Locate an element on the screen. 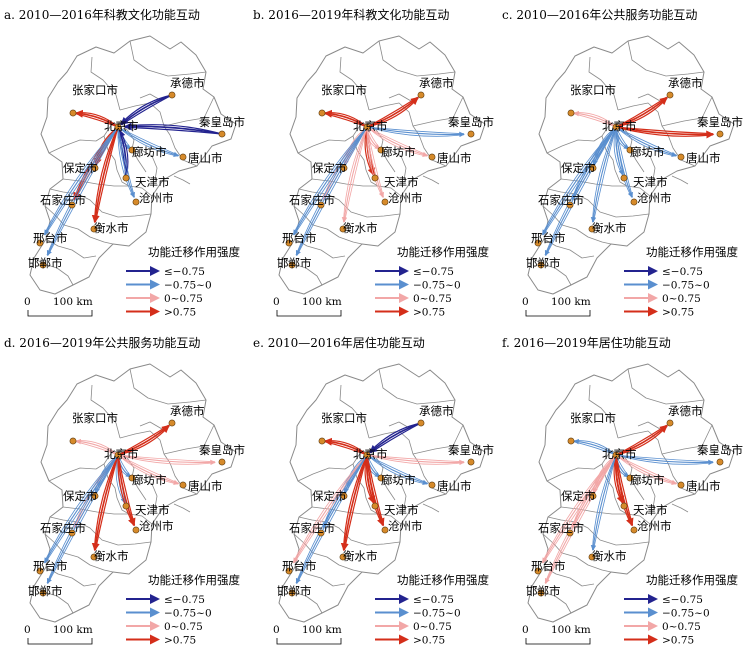 The image size is (749, 658). city-label-cangzhou: 沧州市 is located at coordinates (156, 526).